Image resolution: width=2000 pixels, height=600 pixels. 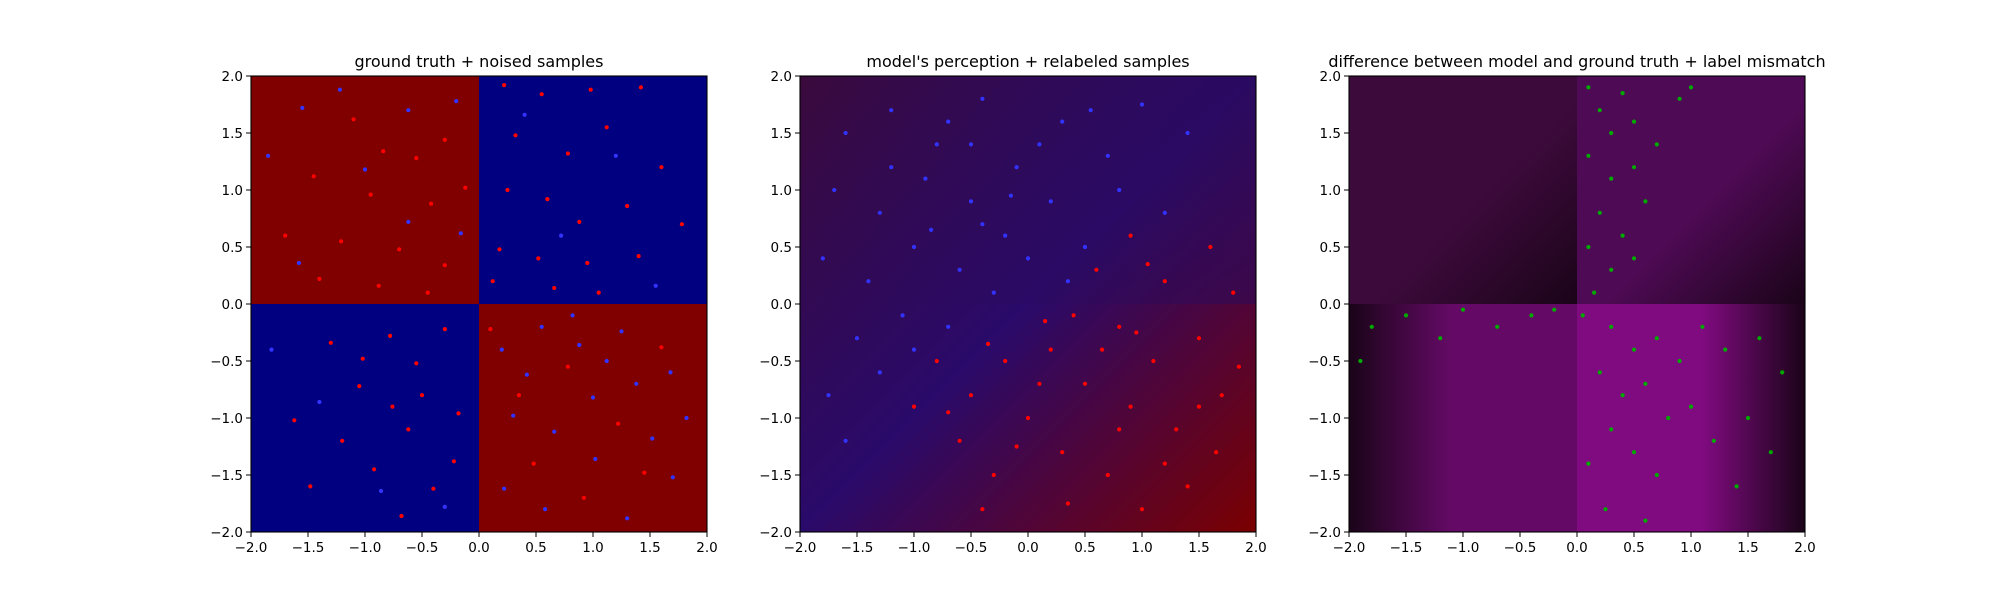 I want to click on panel-3-xtick-label-7: 1.0, so click(x=1690, y=548).